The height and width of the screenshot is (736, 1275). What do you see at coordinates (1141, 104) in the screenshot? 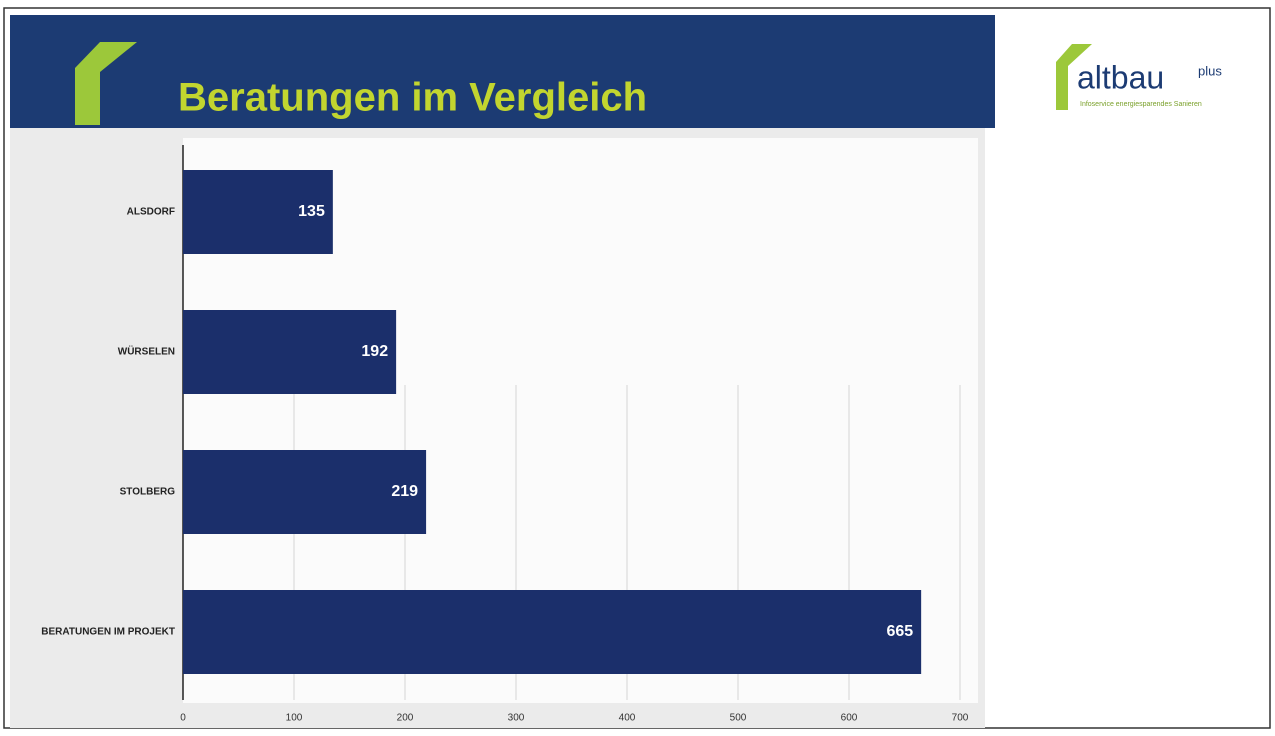
I see `logo-tagline: Infoservice energiesparendes Sanieren` at bounding box center [1141, 104].